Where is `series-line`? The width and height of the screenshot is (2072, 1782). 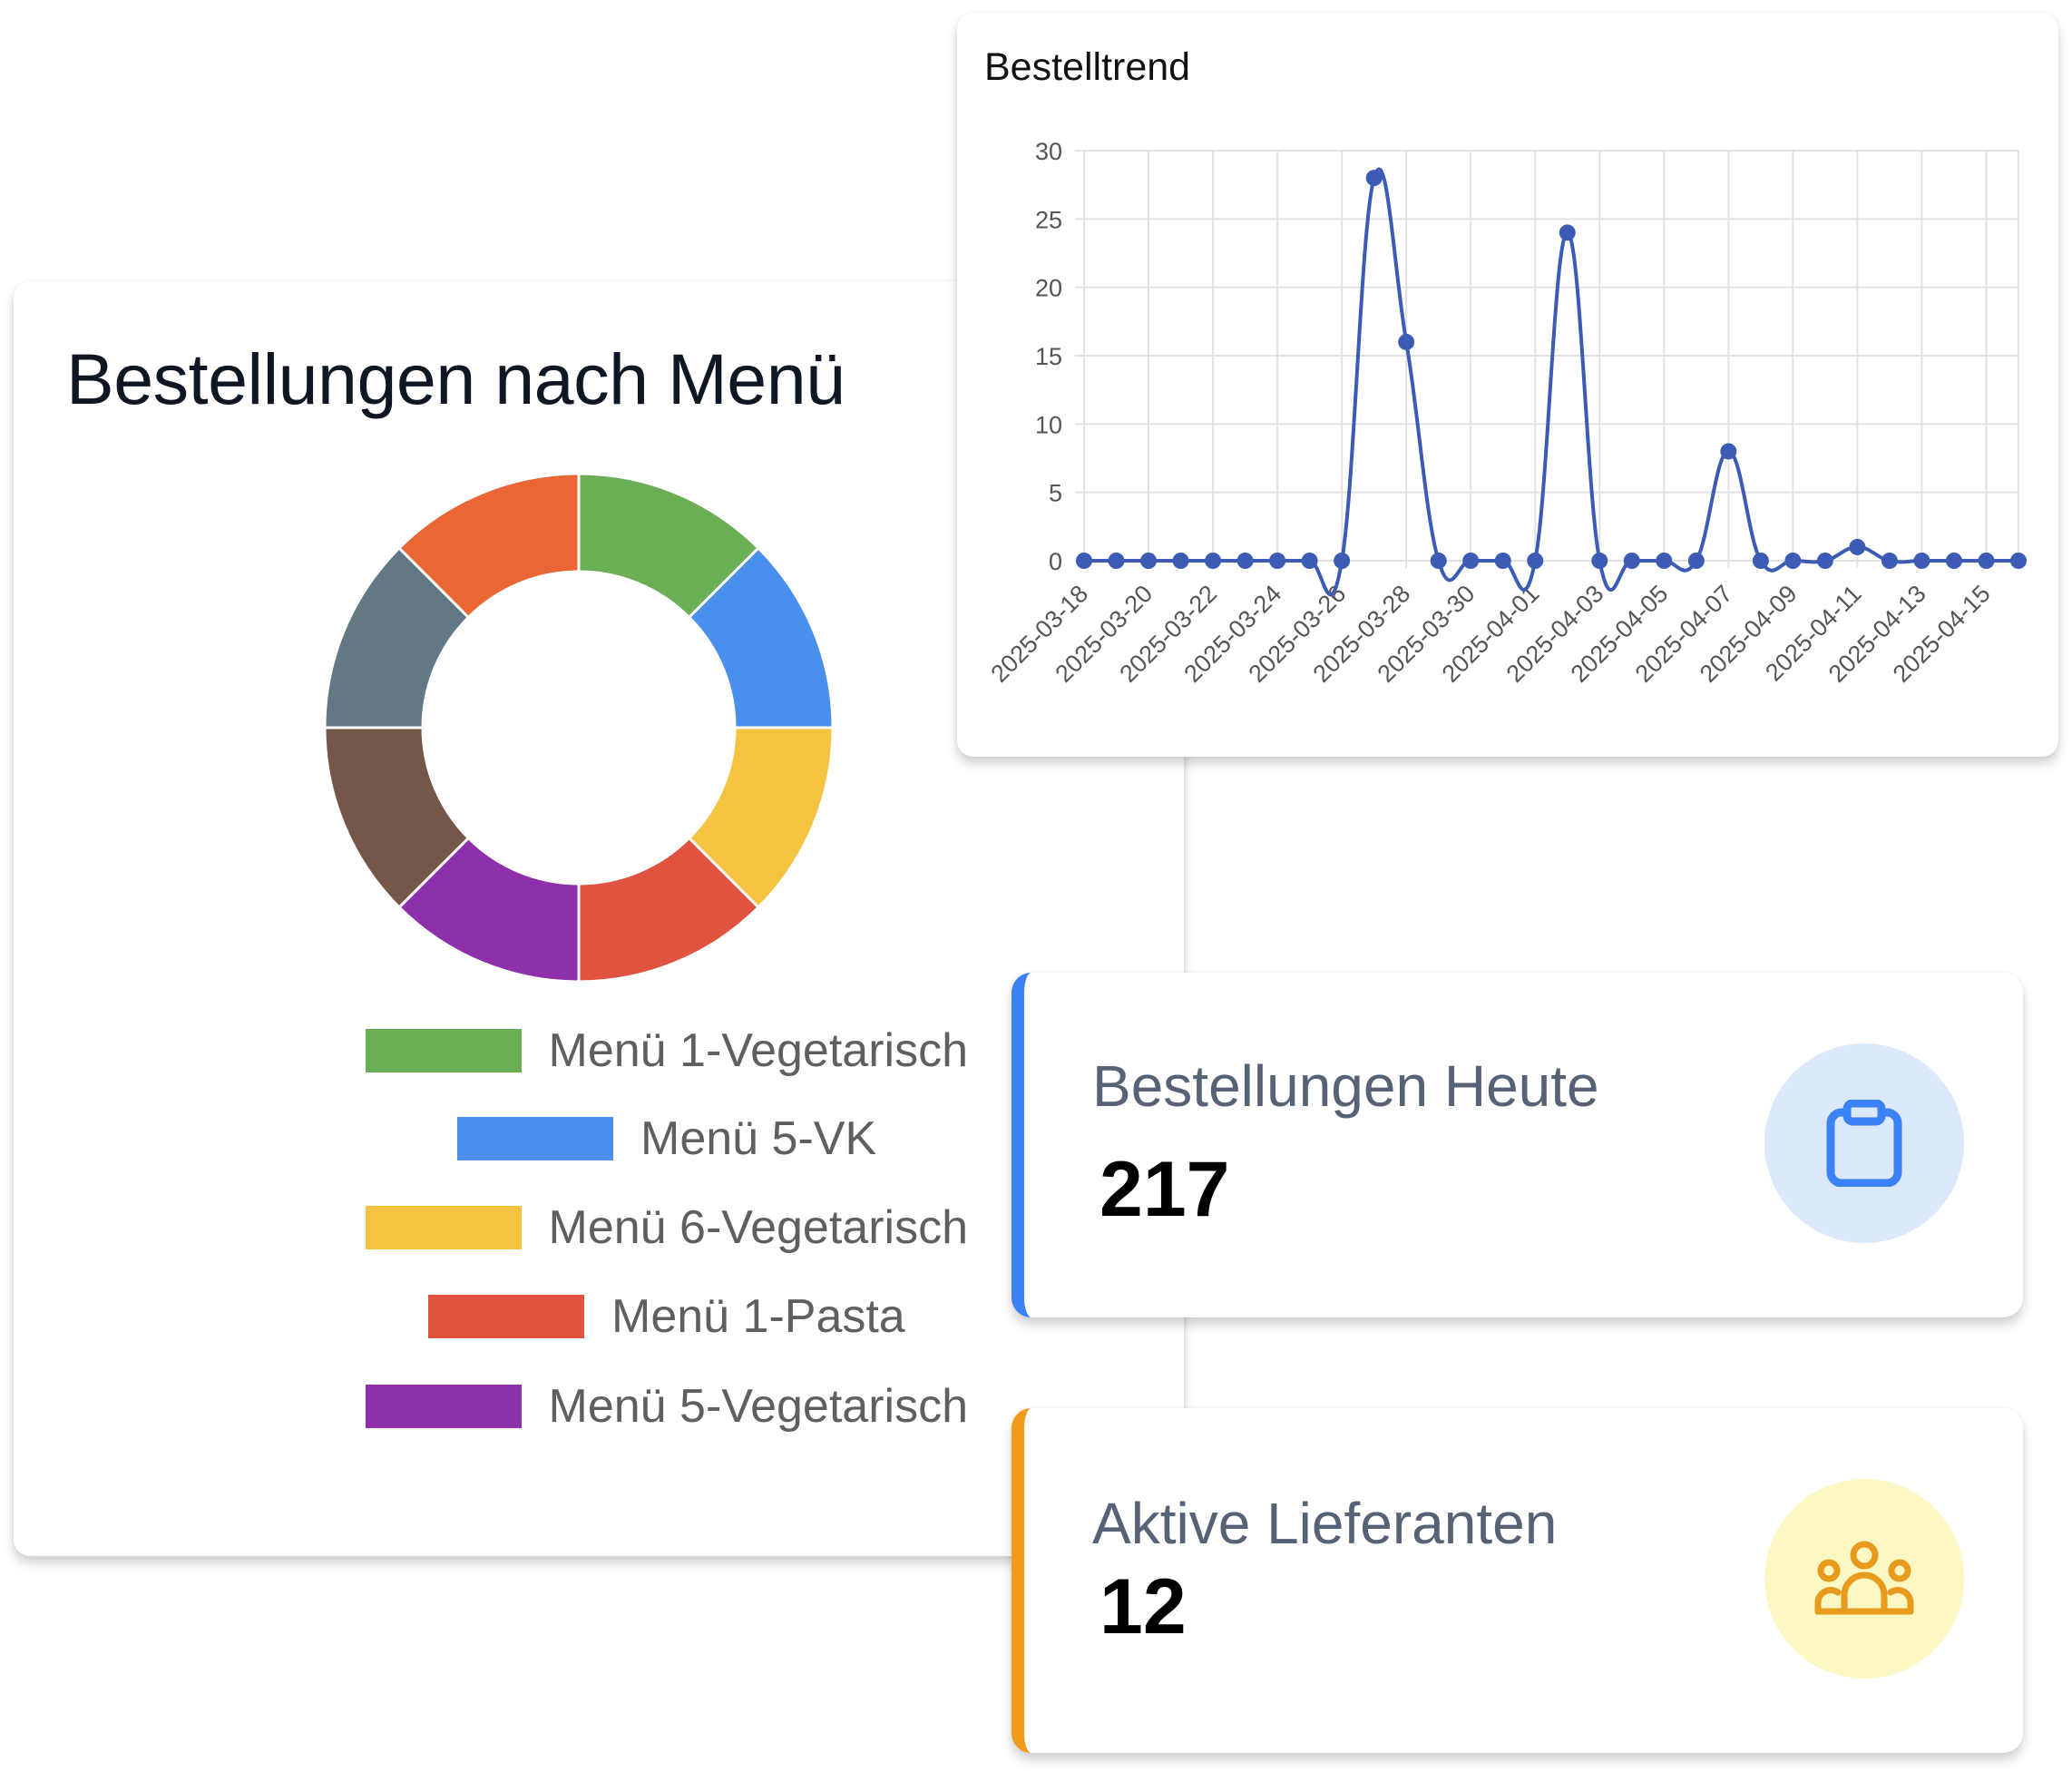
series-line is located at coordinates (1551, 382).